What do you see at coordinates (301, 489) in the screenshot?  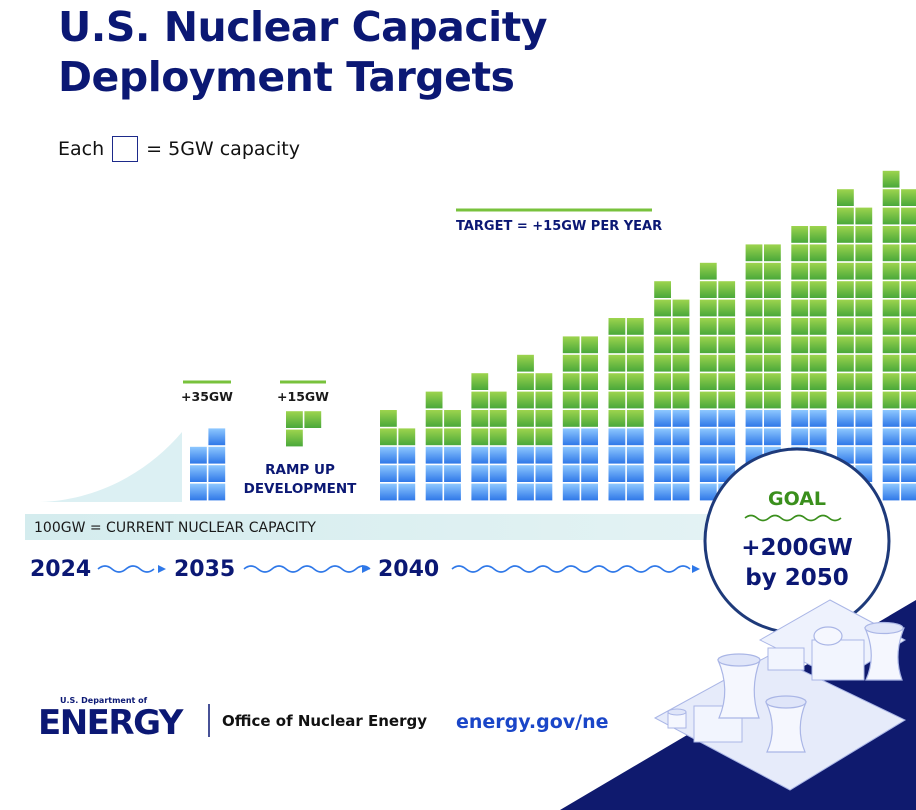 I see `ramp-up-label-line2: DEVELOPMENT` at bounding box center [301, 489].